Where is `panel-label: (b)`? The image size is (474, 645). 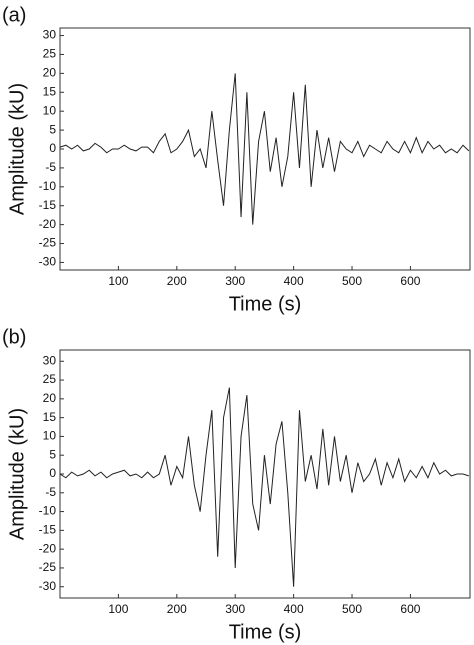 panel-label: (b) is located at coordinates (14, 337).